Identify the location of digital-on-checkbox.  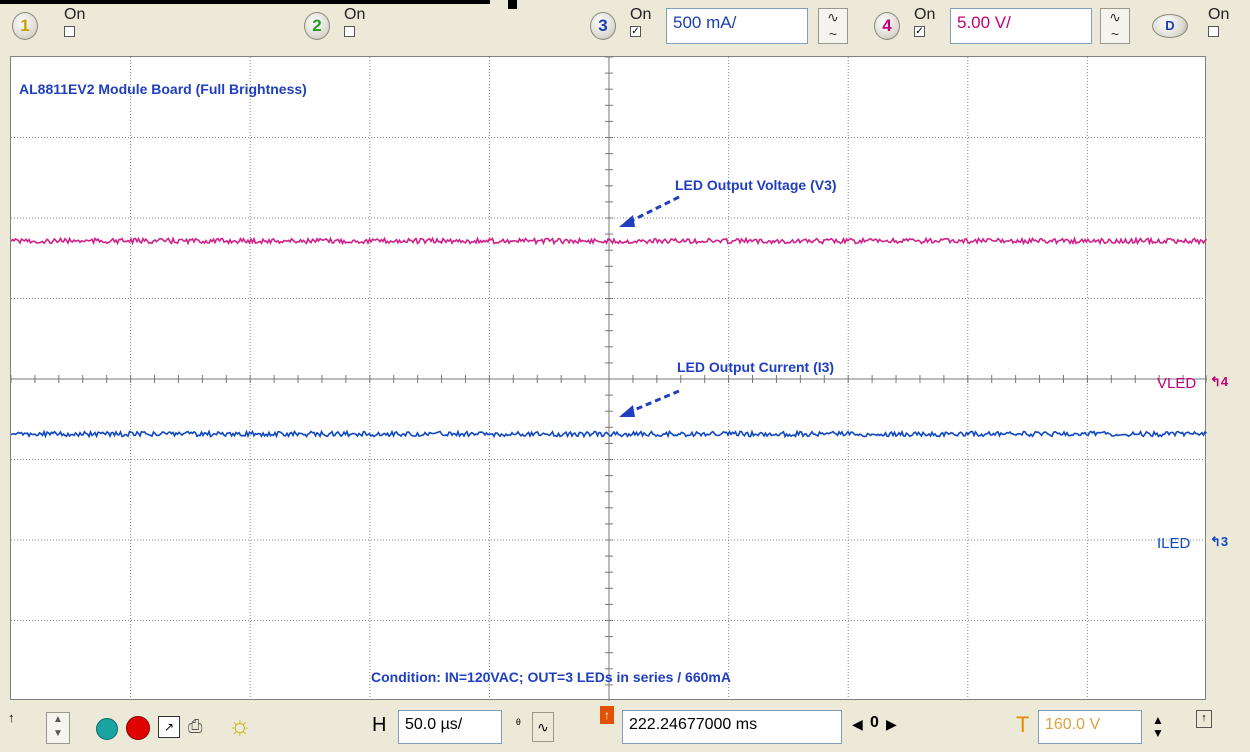
(1213, 31).